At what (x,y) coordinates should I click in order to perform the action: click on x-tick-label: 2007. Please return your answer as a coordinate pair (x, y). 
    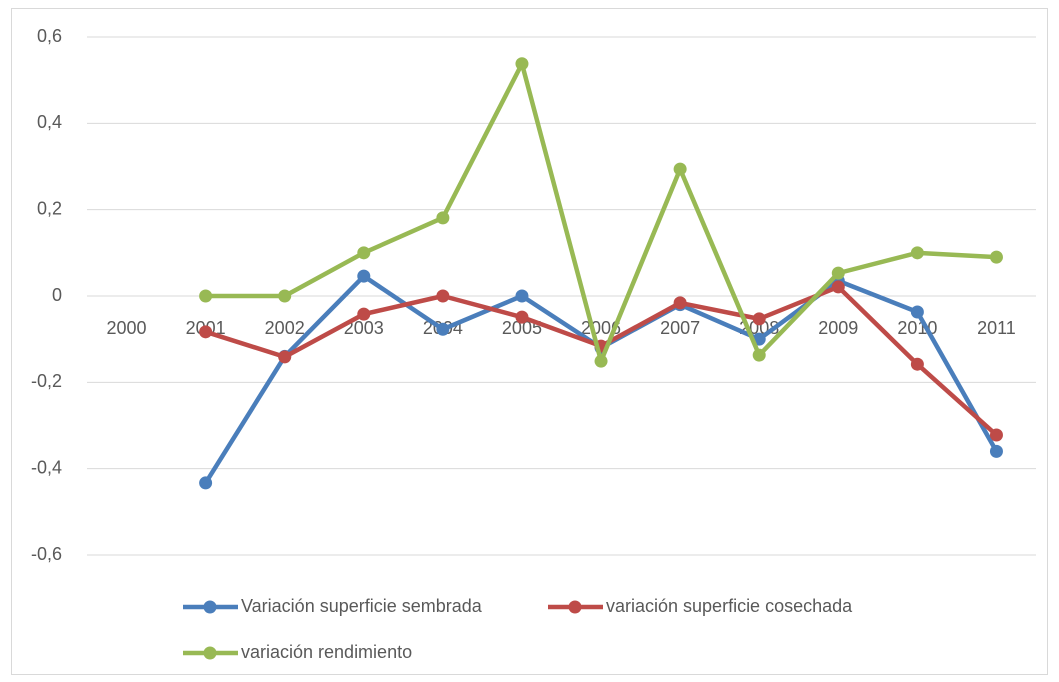
    Looking at the image, I should click on (680, 328).